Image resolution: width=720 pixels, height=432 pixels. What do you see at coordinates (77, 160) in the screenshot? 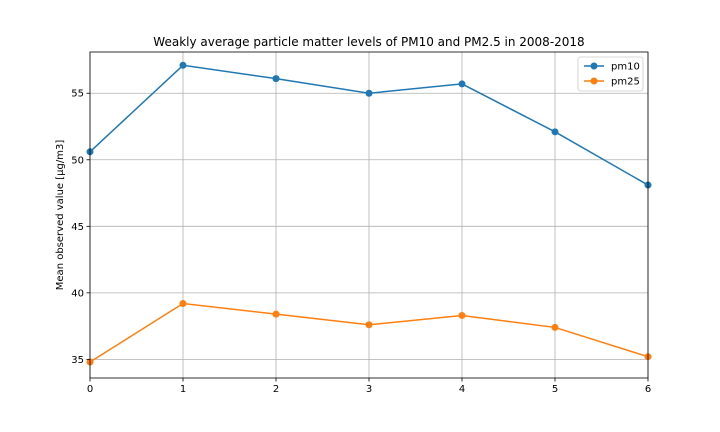
I see `y-tick-label: 50` at bounding box center [77, 160].